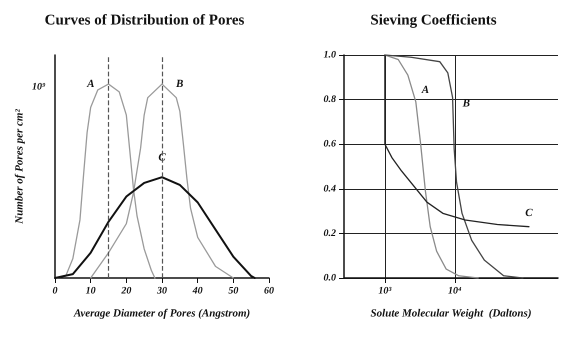 This screenshot has width=579, height=340. Describe the element at coordinates (233, 291) in the screenshot. I see `x-tick-label: 50` at that location.